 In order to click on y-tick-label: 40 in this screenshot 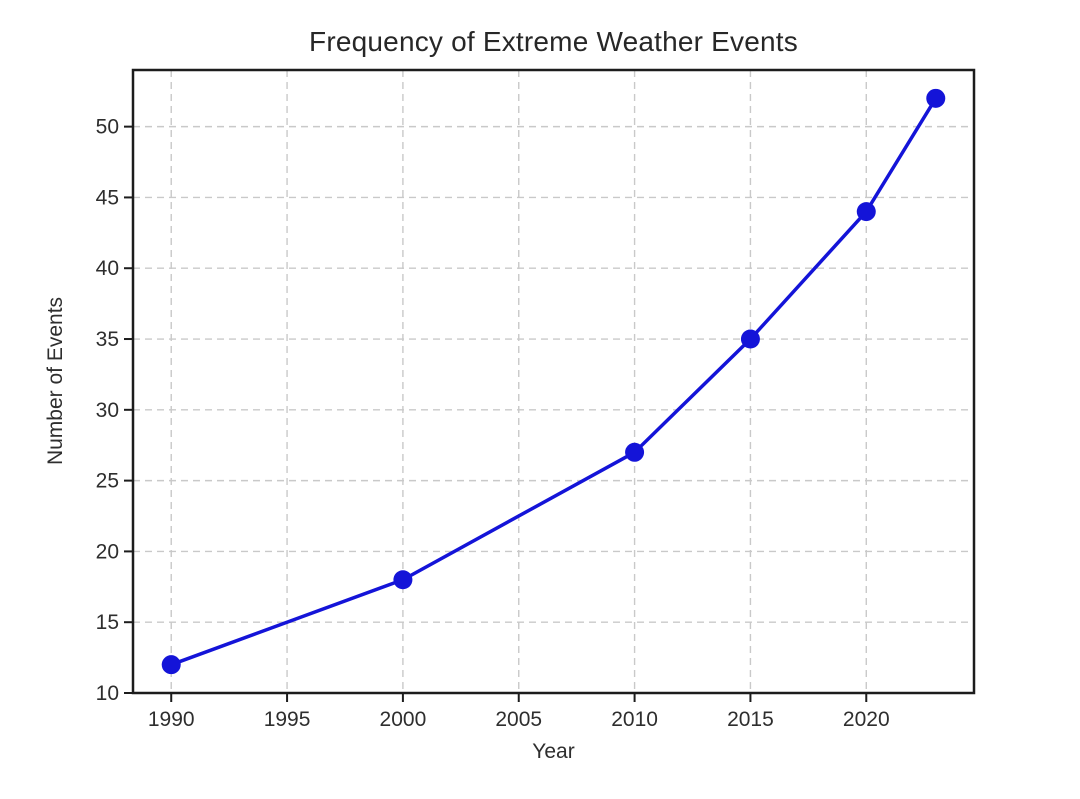, I will do `click(107, 268)`.